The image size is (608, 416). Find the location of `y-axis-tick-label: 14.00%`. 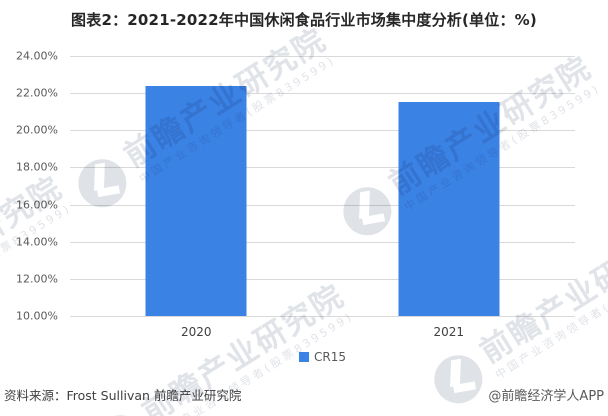

y-axis-tick-label: 14.00% is located at coordinates (37, 242).